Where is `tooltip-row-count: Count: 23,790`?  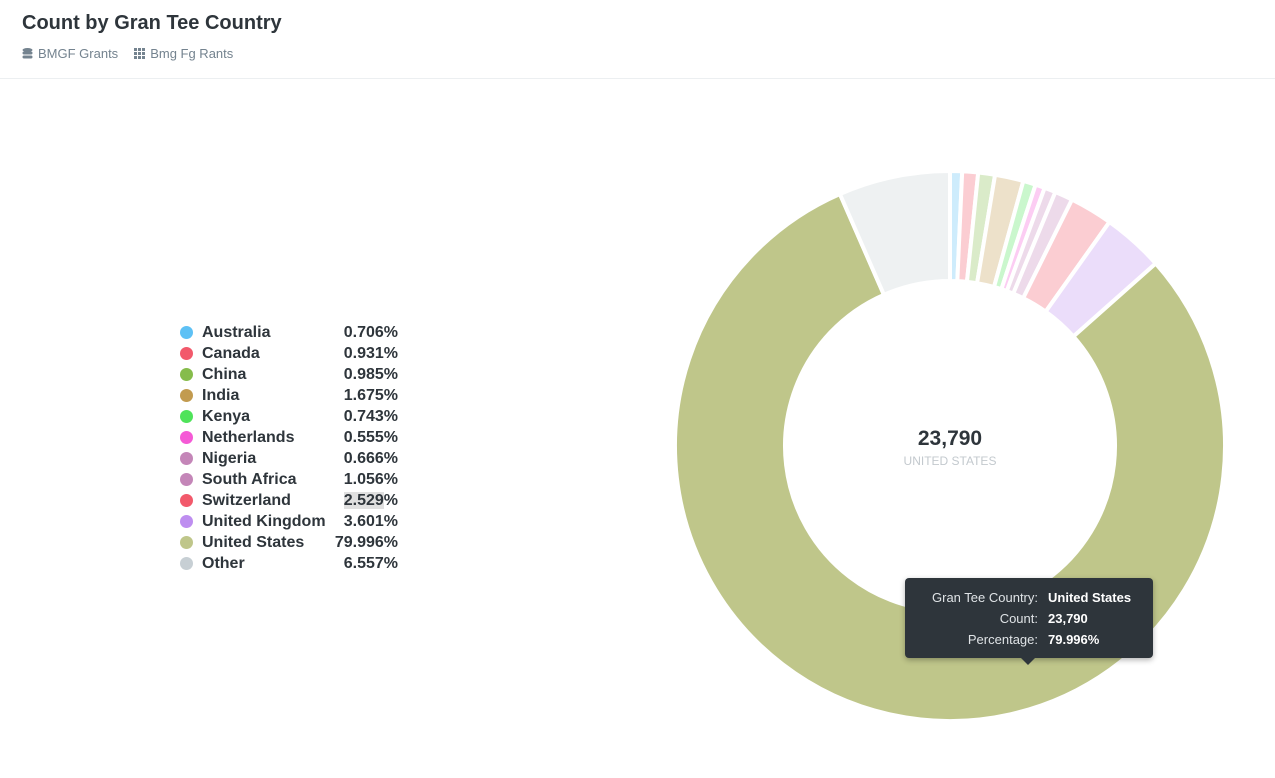 tooltip-row-count: Count: 23,790 is located at coordinates (1029, 618).